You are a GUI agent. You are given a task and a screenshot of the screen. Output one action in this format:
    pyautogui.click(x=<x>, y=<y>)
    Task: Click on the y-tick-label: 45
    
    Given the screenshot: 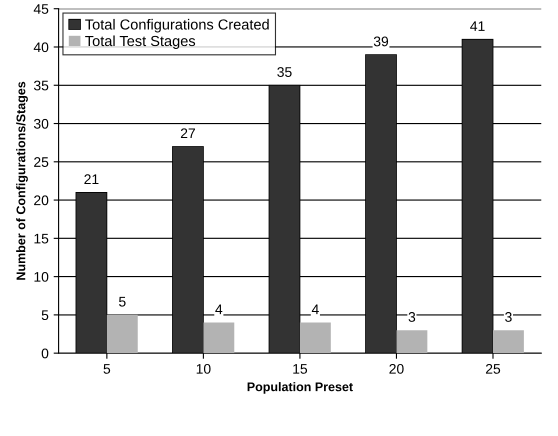 What is the action you would take?
    pyautogui.click(x=41, y=9)
    